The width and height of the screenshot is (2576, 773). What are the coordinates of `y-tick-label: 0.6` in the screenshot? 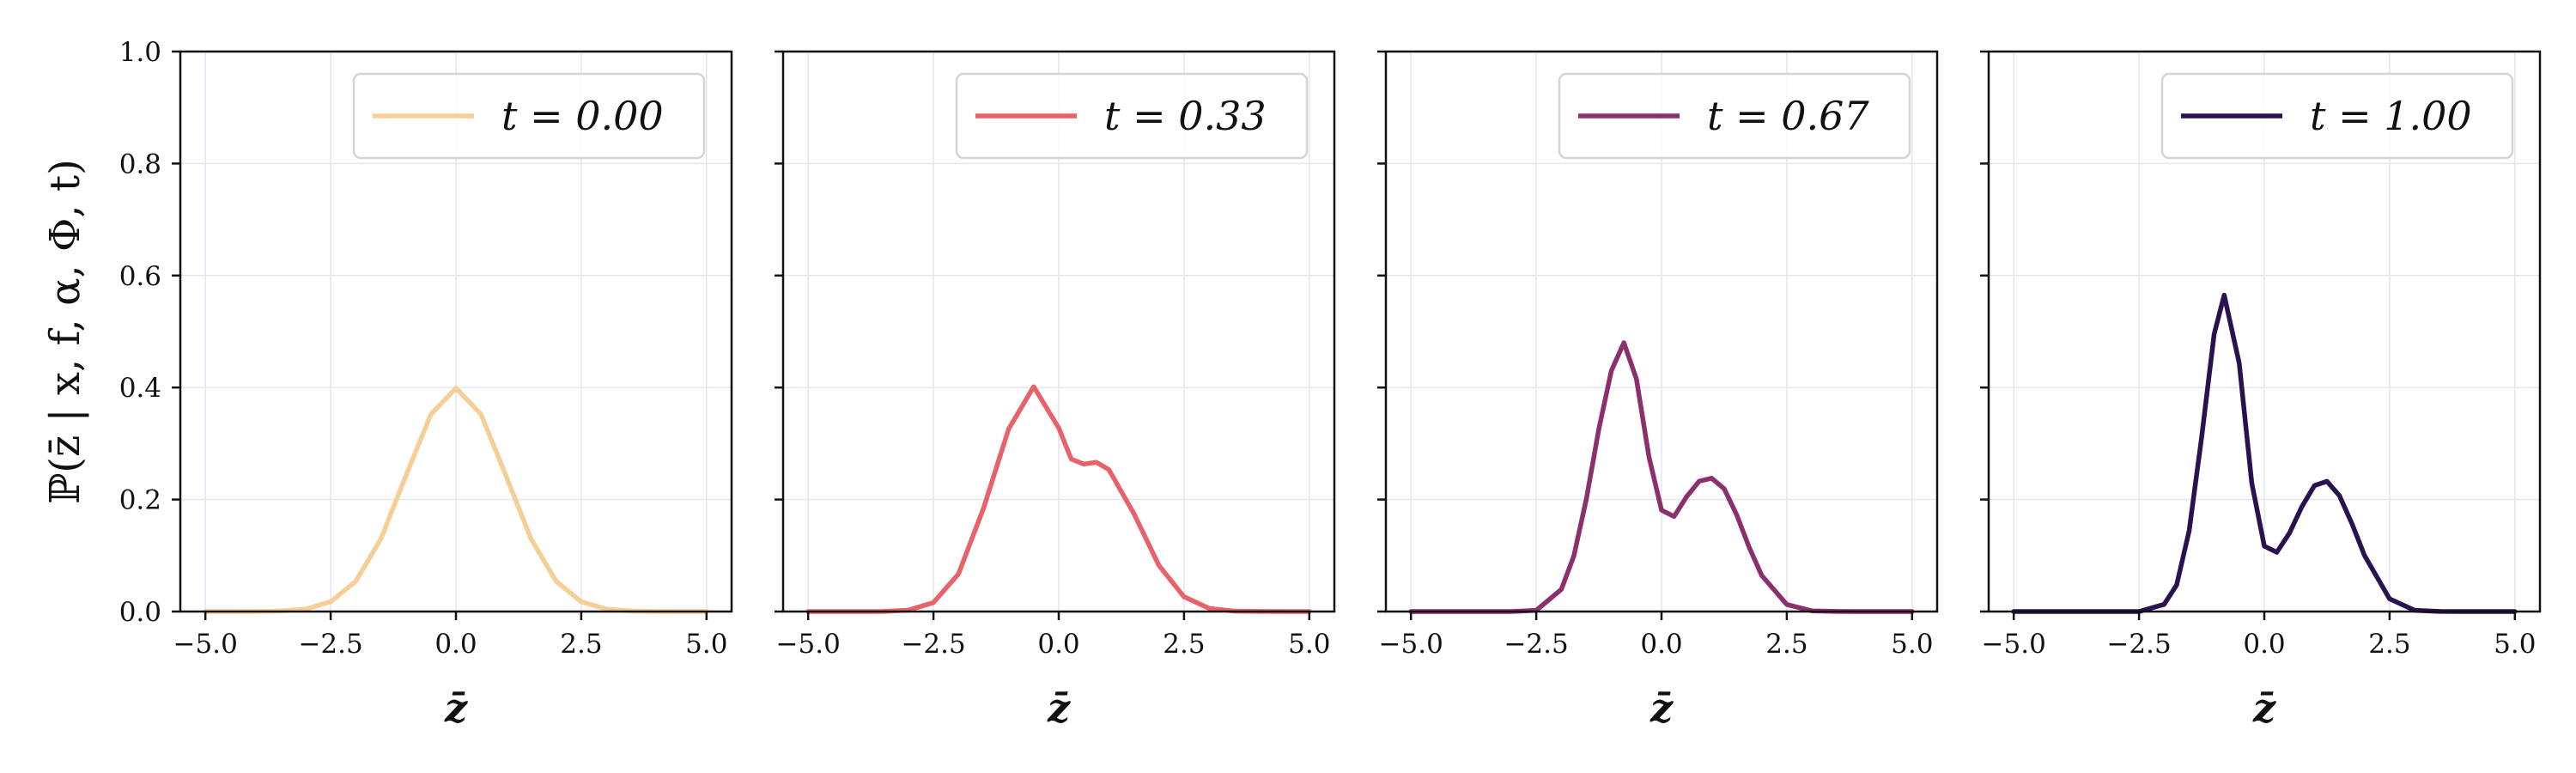 It's located at (140, 276).